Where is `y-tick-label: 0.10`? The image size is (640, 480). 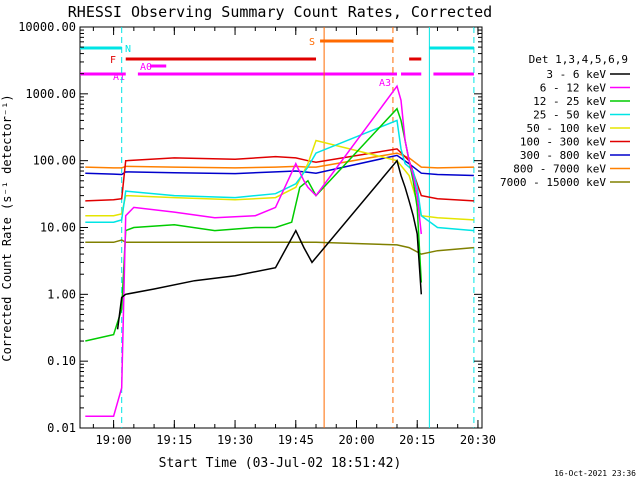
y-tick-label: 0.10 is located at coordinates (61, 361).